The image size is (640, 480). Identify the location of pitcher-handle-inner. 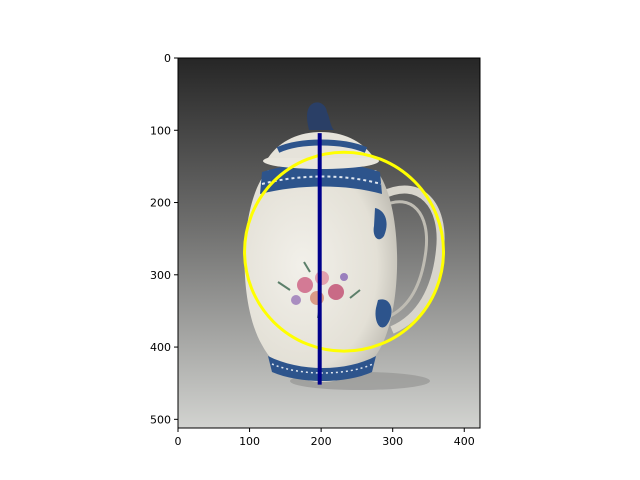
(405, 259).